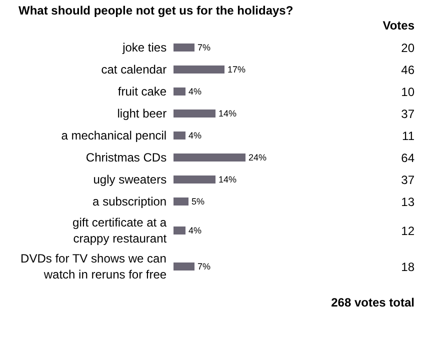 This screenshot has height=348, width=430. I want to click on y-tick-label: Christmas CDs, so click(126, 157).